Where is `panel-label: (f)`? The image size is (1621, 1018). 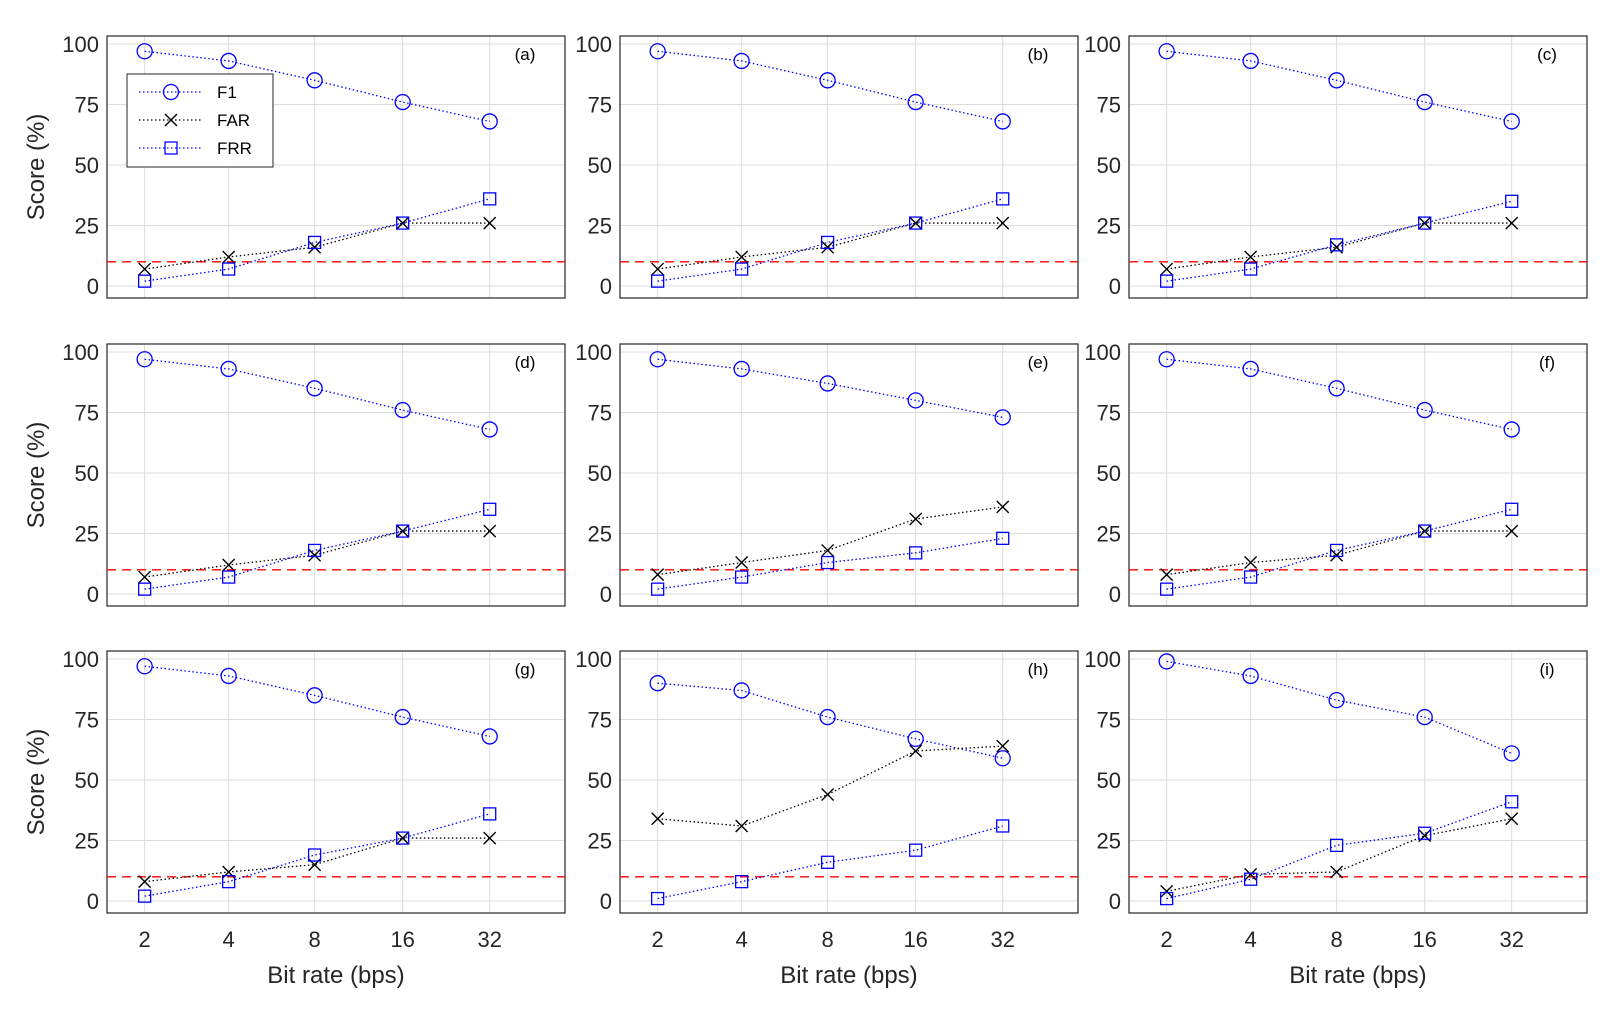
panel-label: (f) is located at coordinates (1547, 362).